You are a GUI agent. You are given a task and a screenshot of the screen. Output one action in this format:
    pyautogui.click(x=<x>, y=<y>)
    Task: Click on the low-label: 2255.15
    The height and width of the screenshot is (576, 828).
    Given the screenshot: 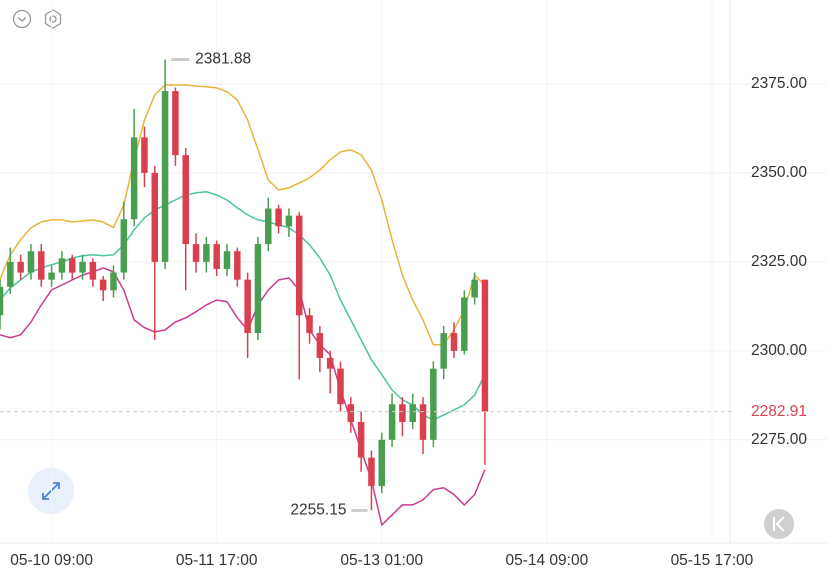 What is the action you would take?
    pyautogui.click(x=318, y=510)
    